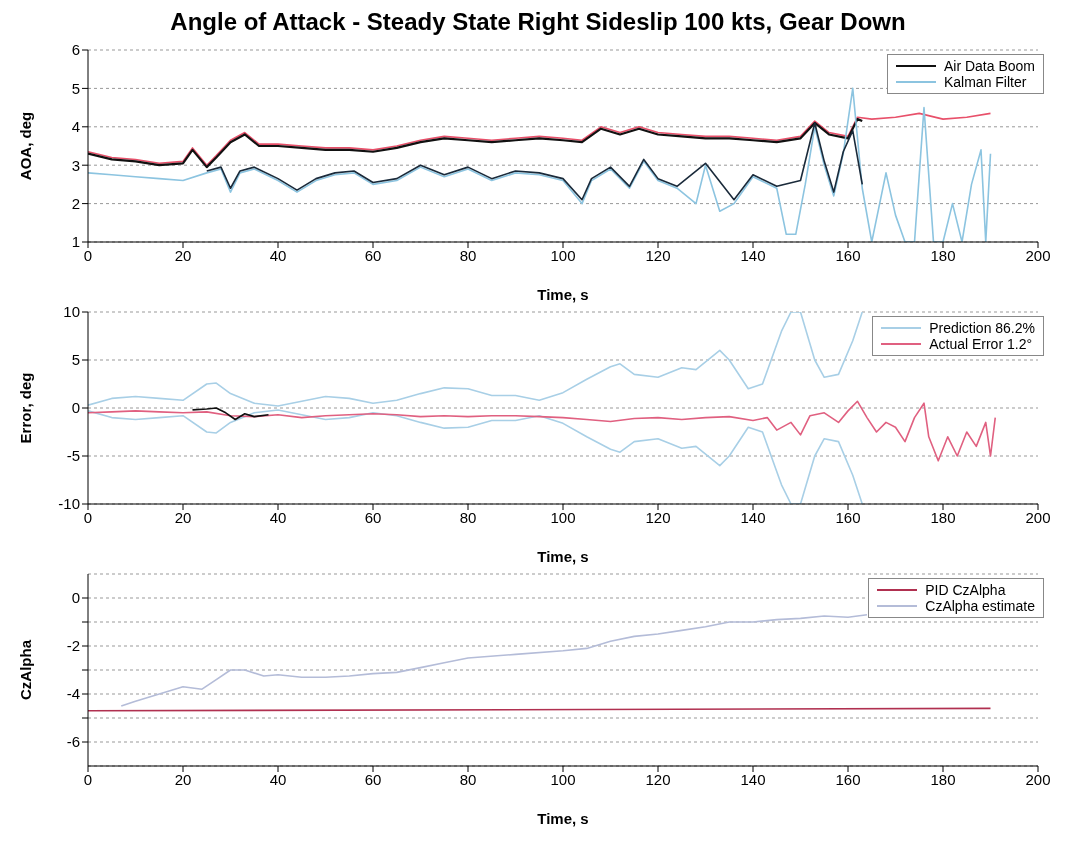 This screenshot has height=867, width=1078. I want to click on y-tick-label: -5, so click(73, 456).